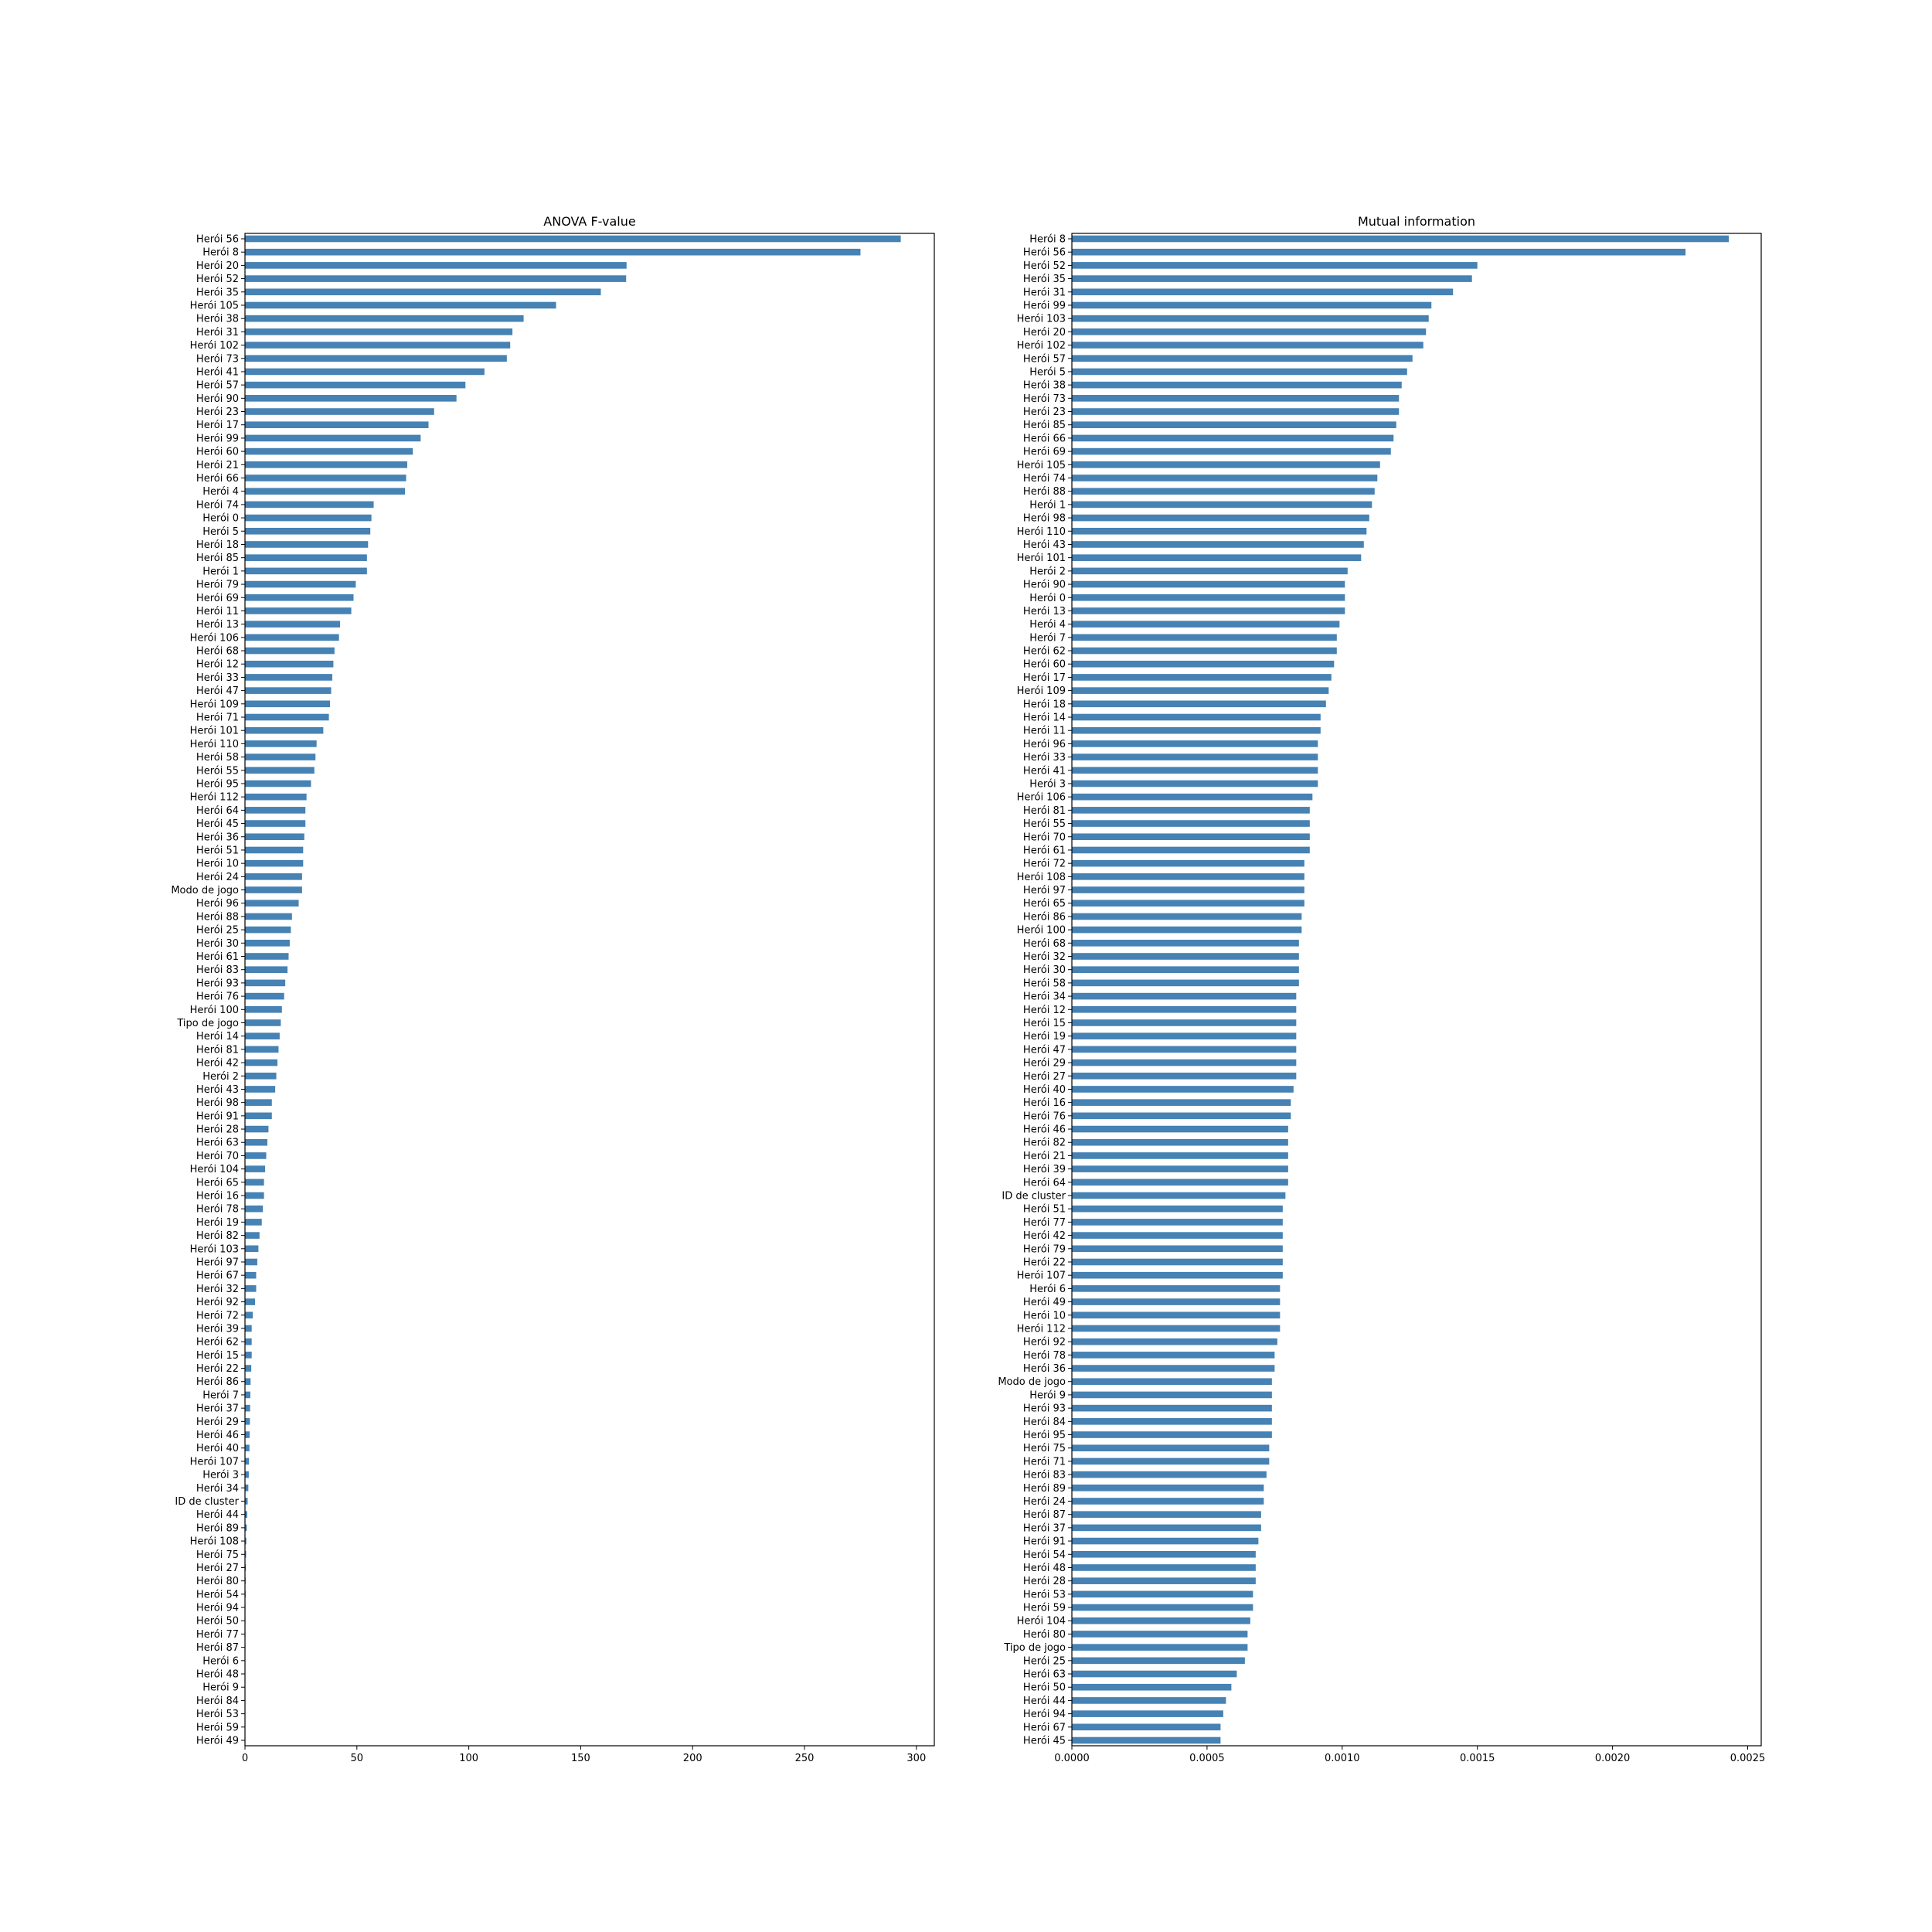  What do you see at coordinates (1042, 466) in the screenshot?
I see `category-label: Herói 105` at bounding box center [1042, 466].